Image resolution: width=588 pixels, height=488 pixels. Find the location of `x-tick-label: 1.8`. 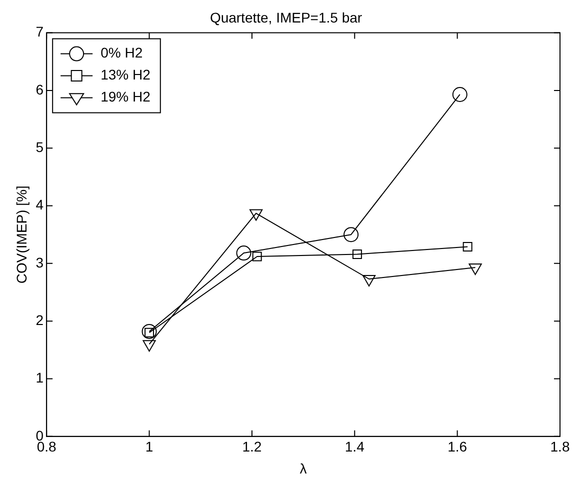

x-tick-label: 1.8 is located at coordinates (560, 446).